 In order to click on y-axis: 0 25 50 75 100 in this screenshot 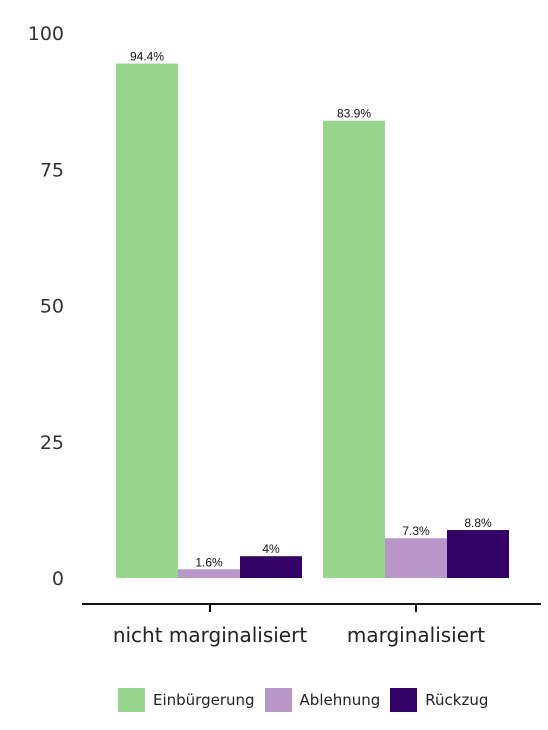, I will do `click(46, 306)`.